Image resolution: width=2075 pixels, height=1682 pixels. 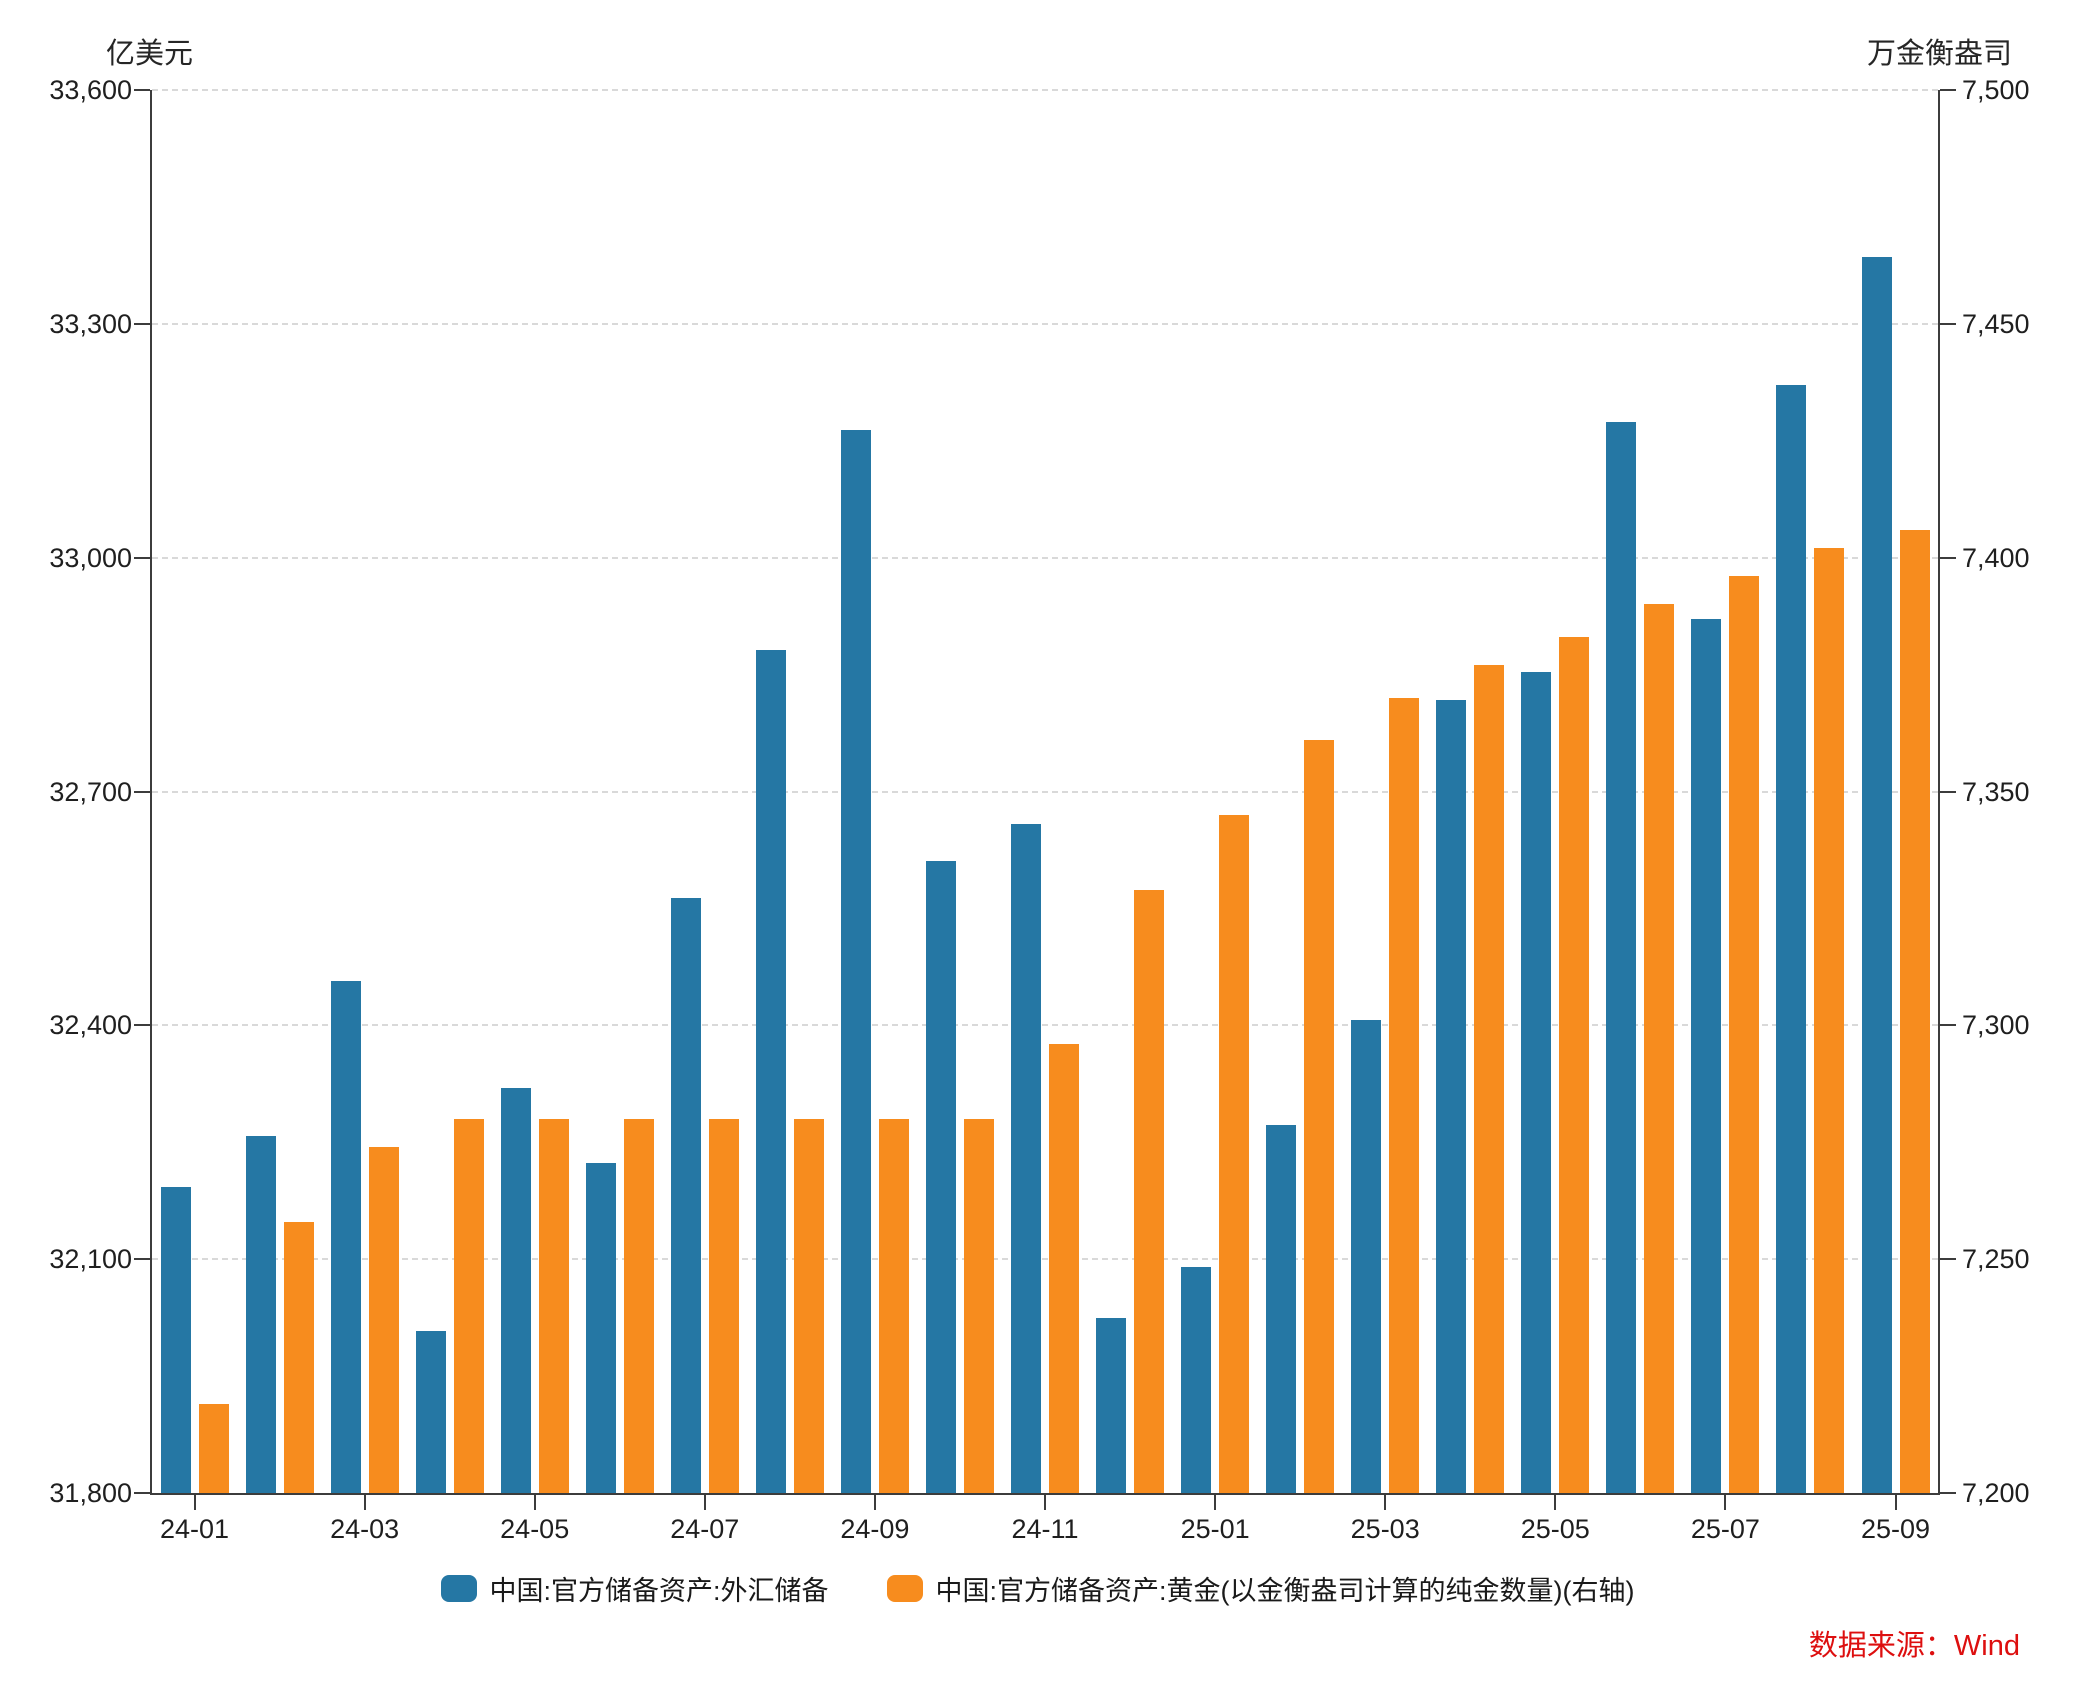 What do you see at coordinates (1996, 1259) in the screenshot?
I see `right-axis-tick-label-7250: 7,250` at bounding box center [1996, 1259].